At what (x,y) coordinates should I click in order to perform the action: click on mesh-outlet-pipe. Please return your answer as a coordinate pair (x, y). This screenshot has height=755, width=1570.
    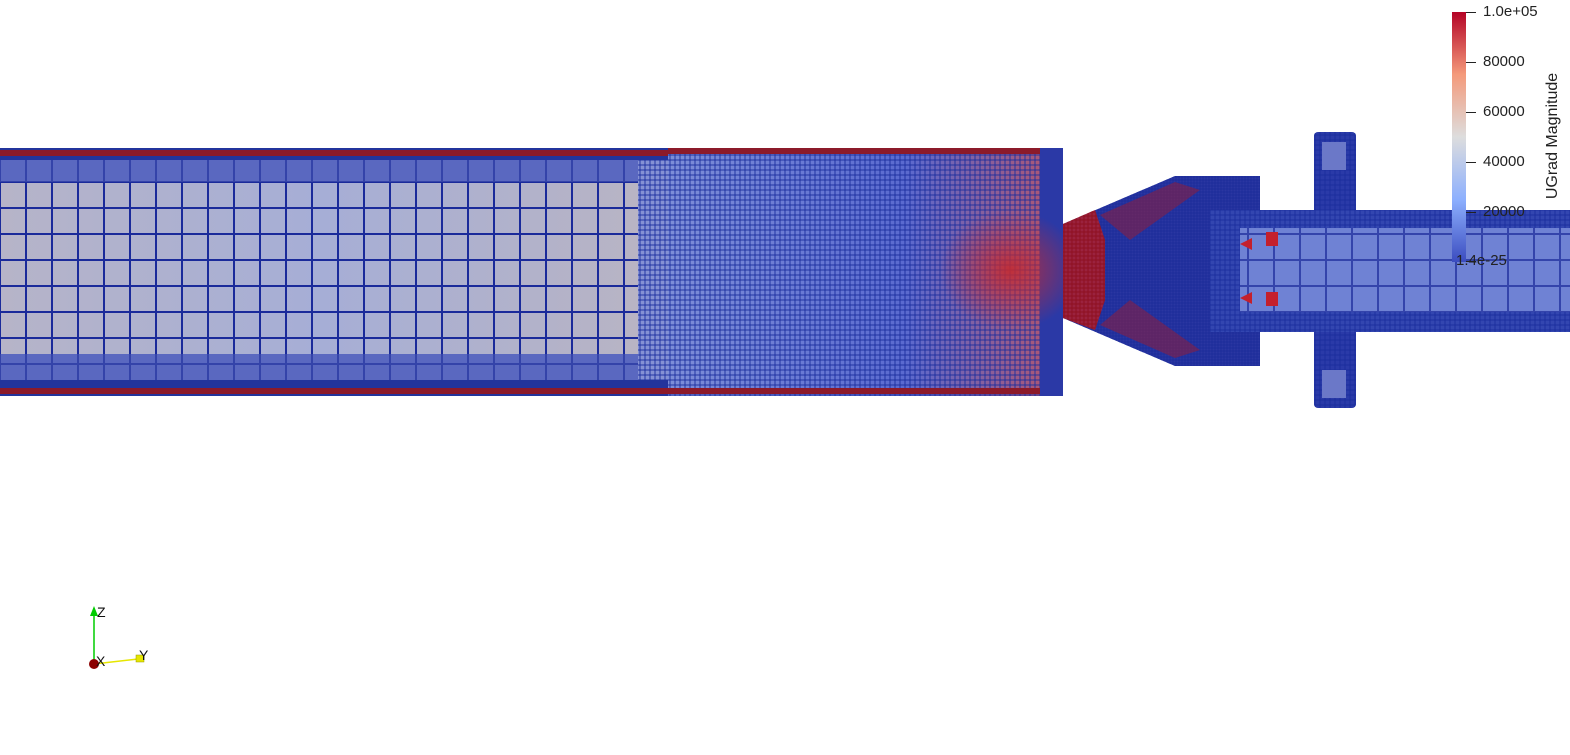
    Looking at the image, I should click on (1390, 271).